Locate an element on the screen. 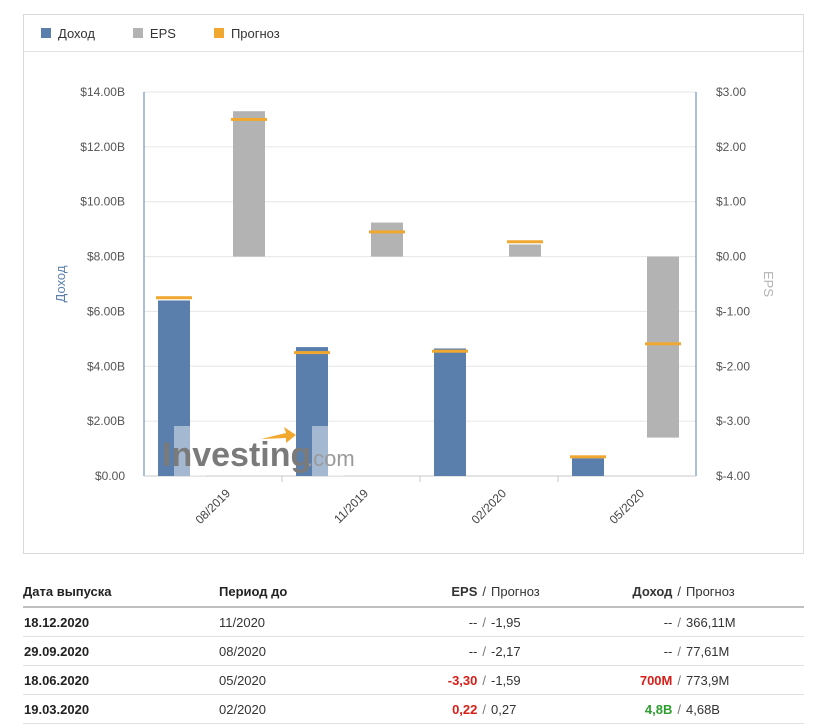 The image size is (819, 724). row-eps: 0,22 is located at coordinates (465, 709).